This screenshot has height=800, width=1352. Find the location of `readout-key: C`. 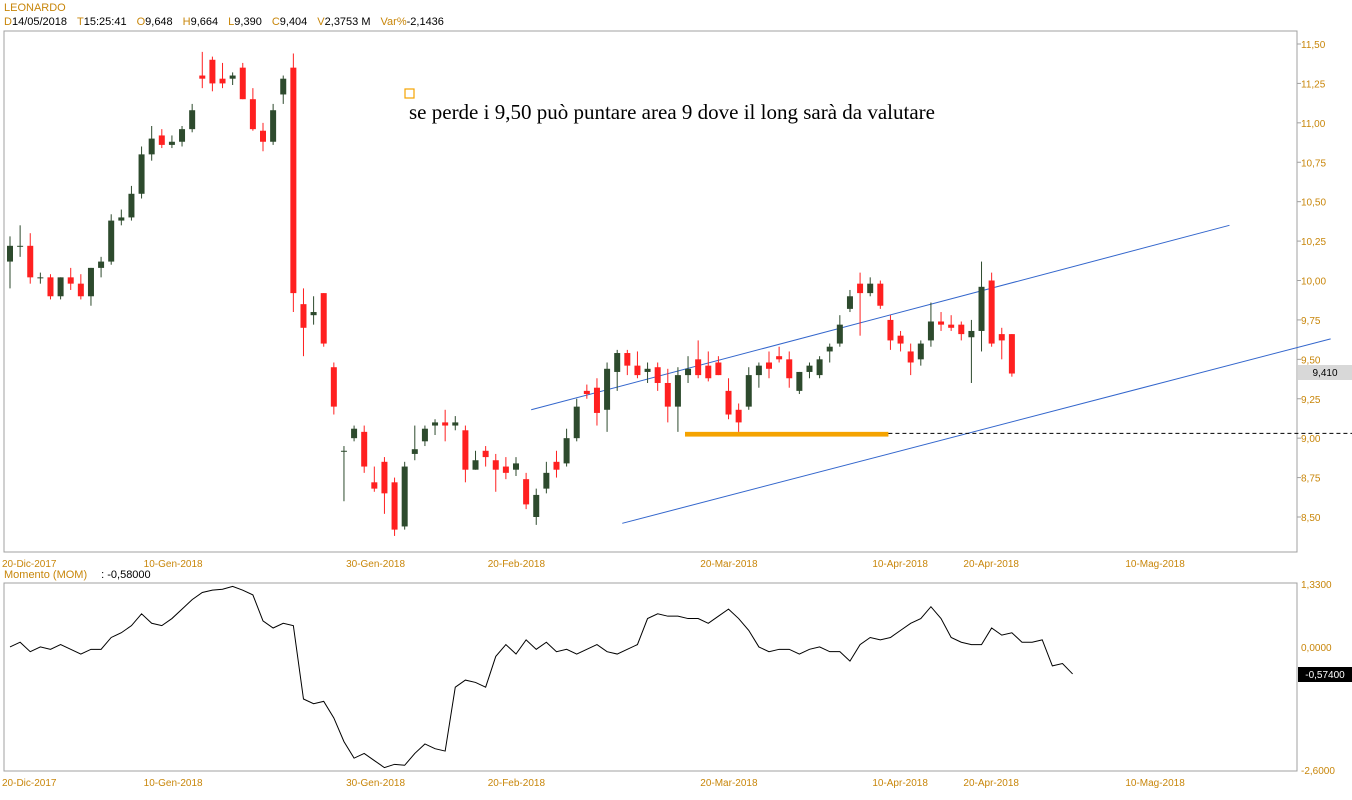

readout-key: C is located at coordinates (275, 22).